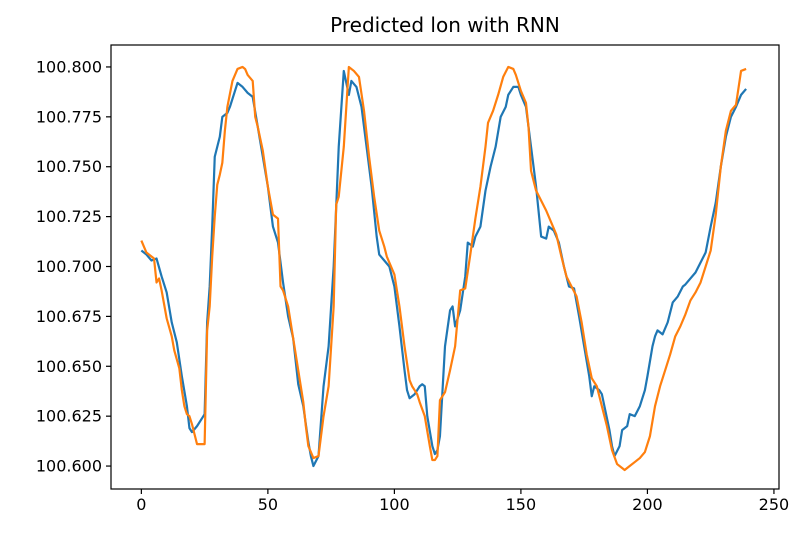 The height and width of the screenshot is (536, 809). Describe the element at coordinates (141, 504) in the screenshot. I see `x-tick-label: 0` at that location.